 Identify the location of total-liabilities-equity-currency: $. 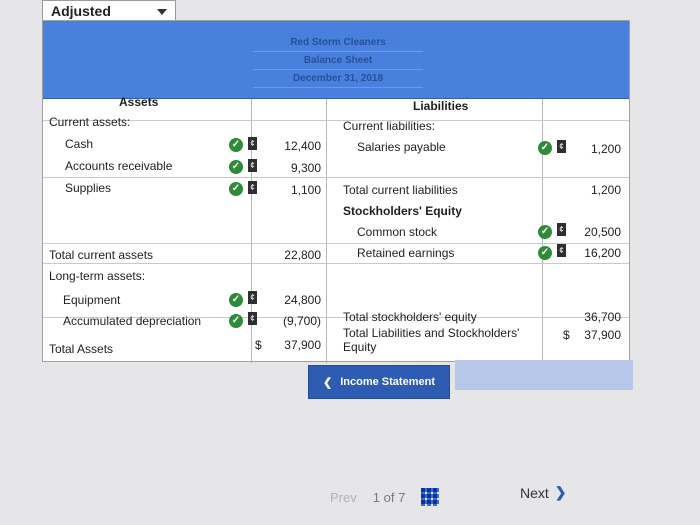
(566, 335).